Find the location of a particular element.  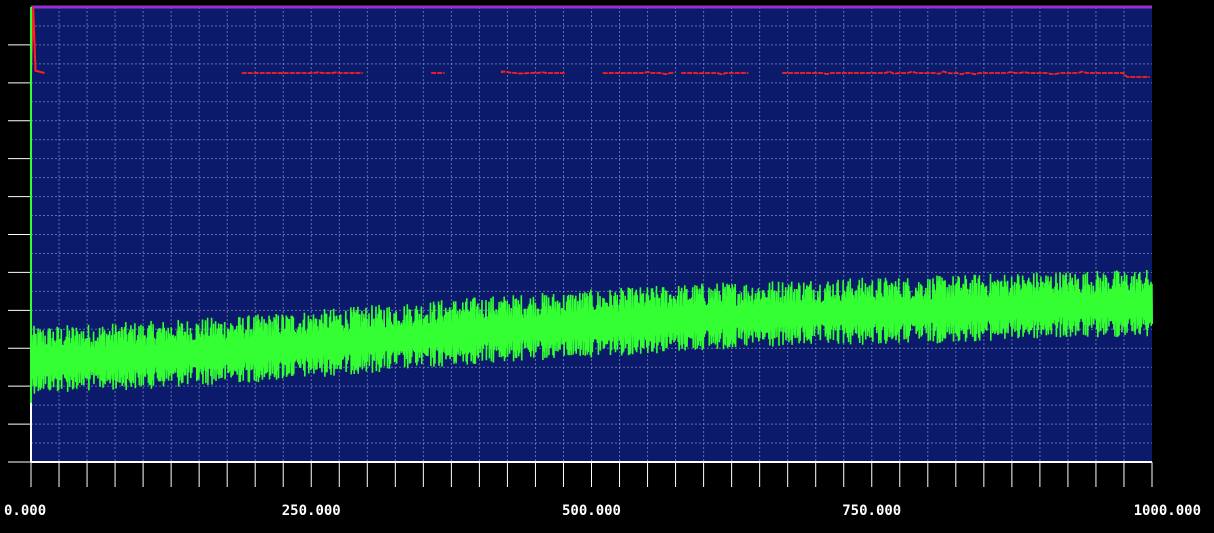

series-red-start is located at coordinates (37, 41).